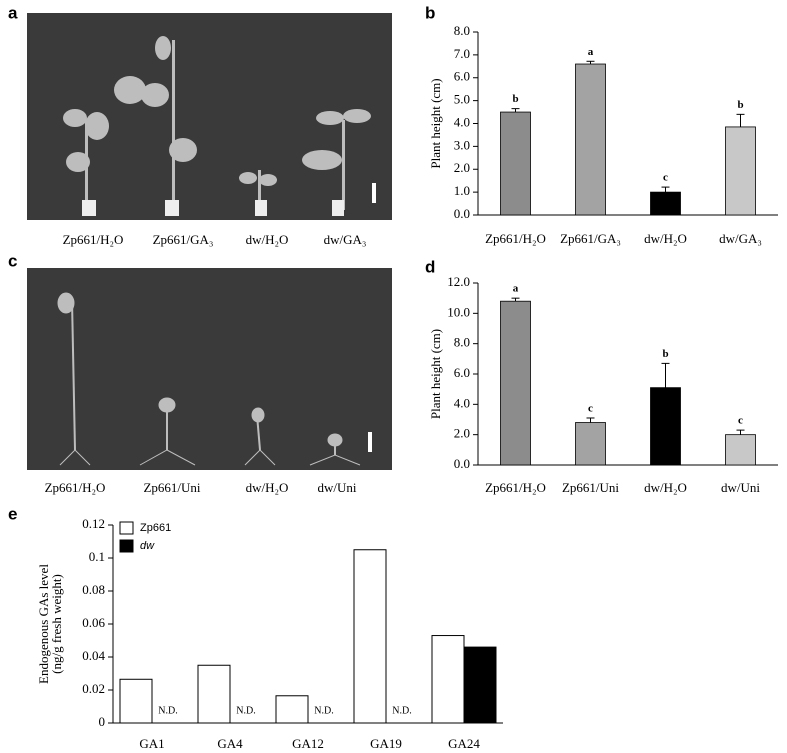  Describe the element at coordinates (214, 379) in the screenshot. I see `plants-c` at that location.